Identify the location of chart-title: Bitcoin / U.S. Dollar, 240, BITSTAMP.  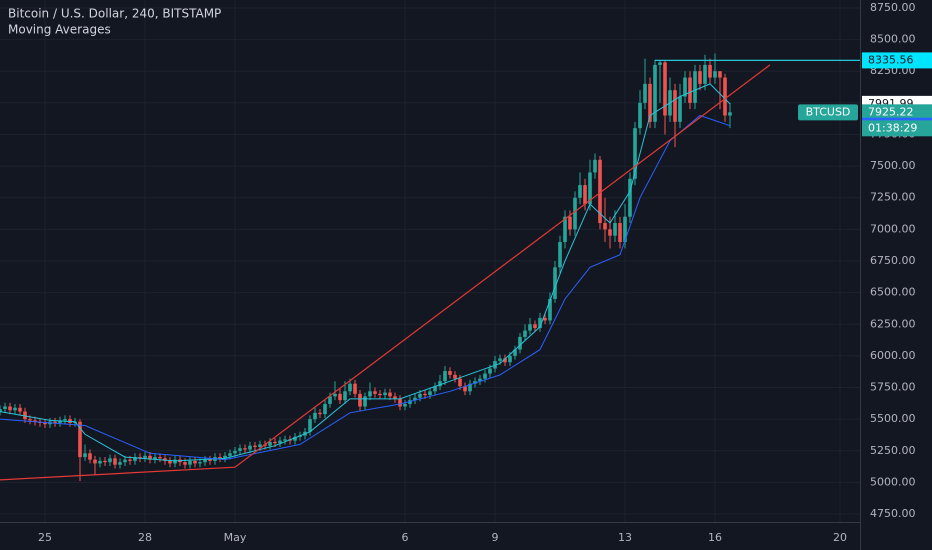
(114, 14).